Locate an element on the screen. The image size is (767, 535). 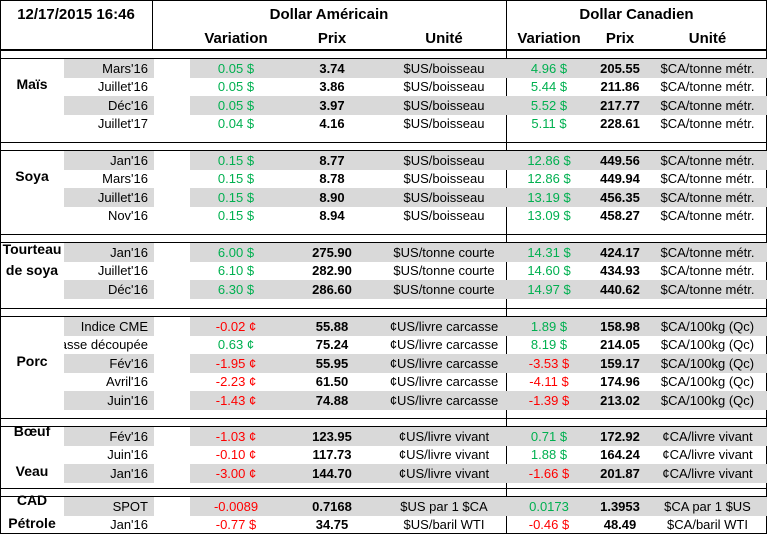
group-label-petrole: Pétrole is located at coordinates (32, 523).